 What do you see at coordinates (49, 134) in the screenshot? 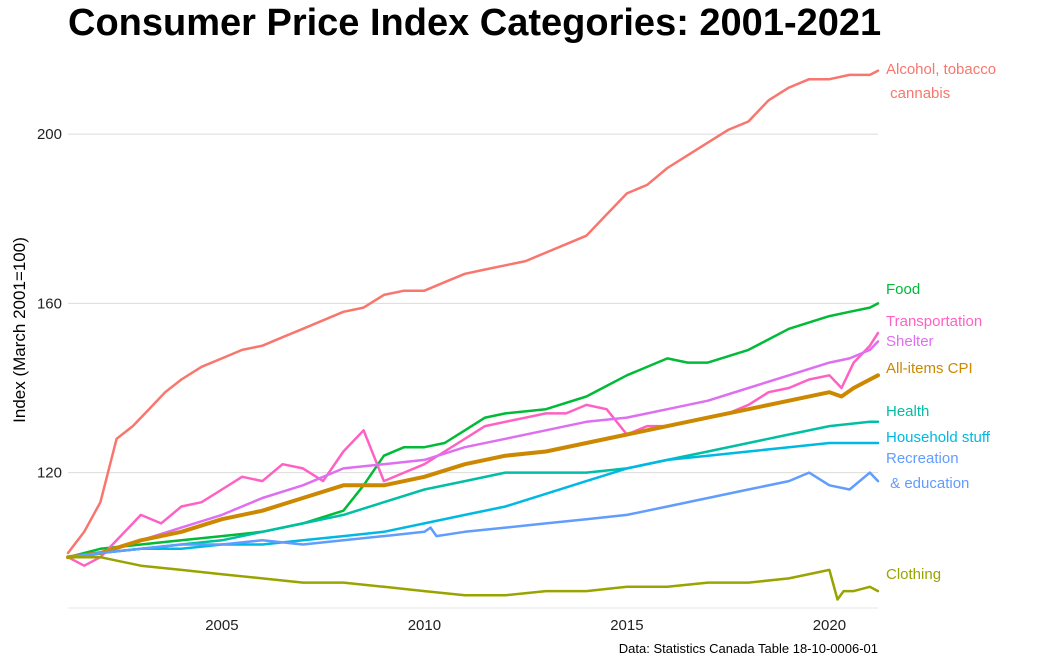
I see `y-tick-label: 200` at bounding box center [49, 134].